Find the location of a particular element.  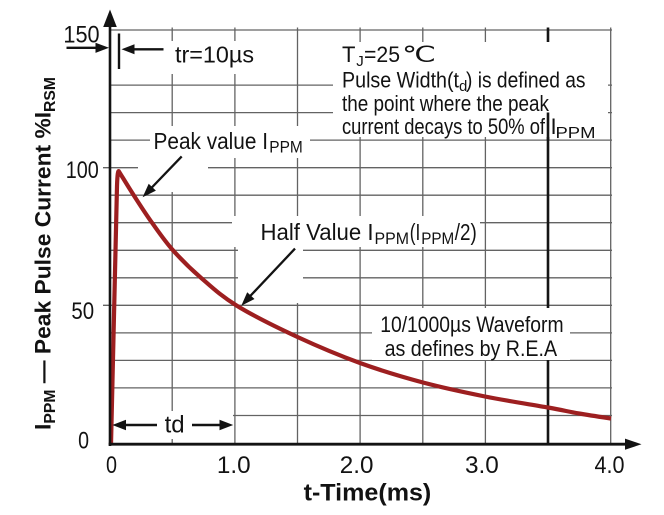

svg-text: the point where the peak is located at coordinates (446, 103).